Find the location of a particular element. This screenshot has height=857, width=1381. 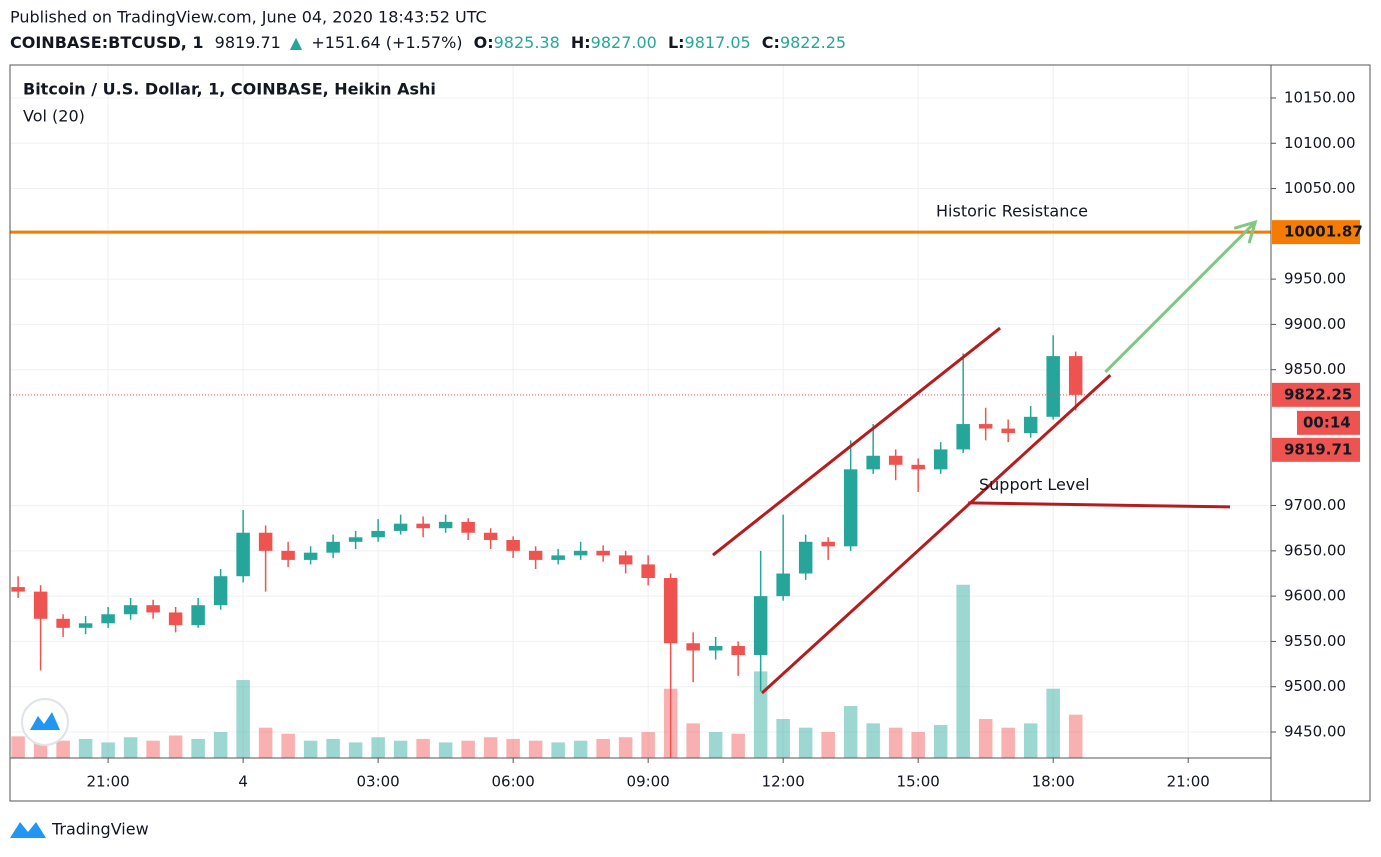

arrow-head is located at coordinates (1245, 231).